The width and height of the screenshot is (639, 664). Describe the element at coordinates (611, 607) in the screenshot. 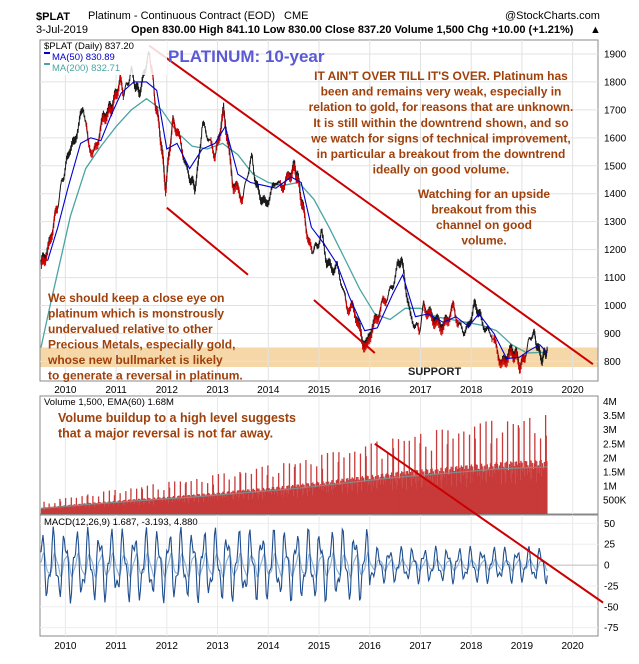

I see `macd-tick-label: -50` at that location.